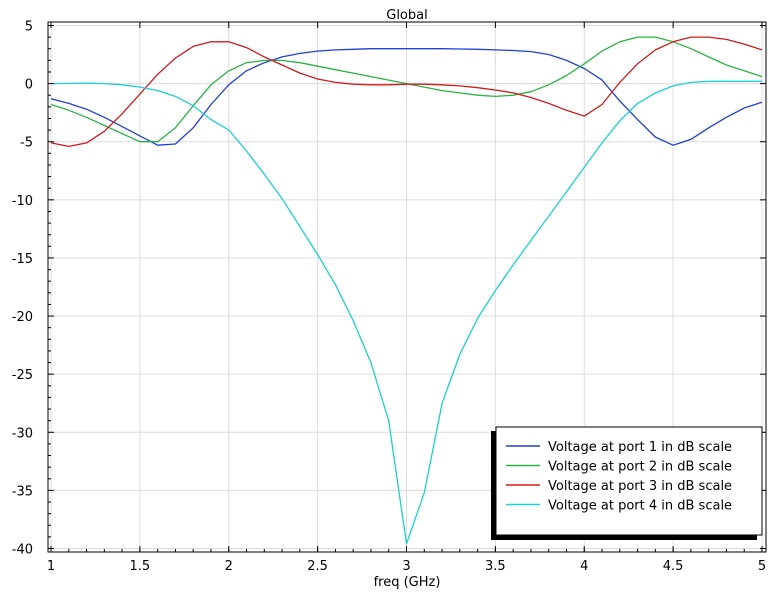 Image resolution: width=768 pixels, height=593 pixels. What do you see at coordinates (640, 506) in the screenshot?
I see `legend-label-port-4: Voltage at port 4 in dB scale` at bounding box center [640, 506].